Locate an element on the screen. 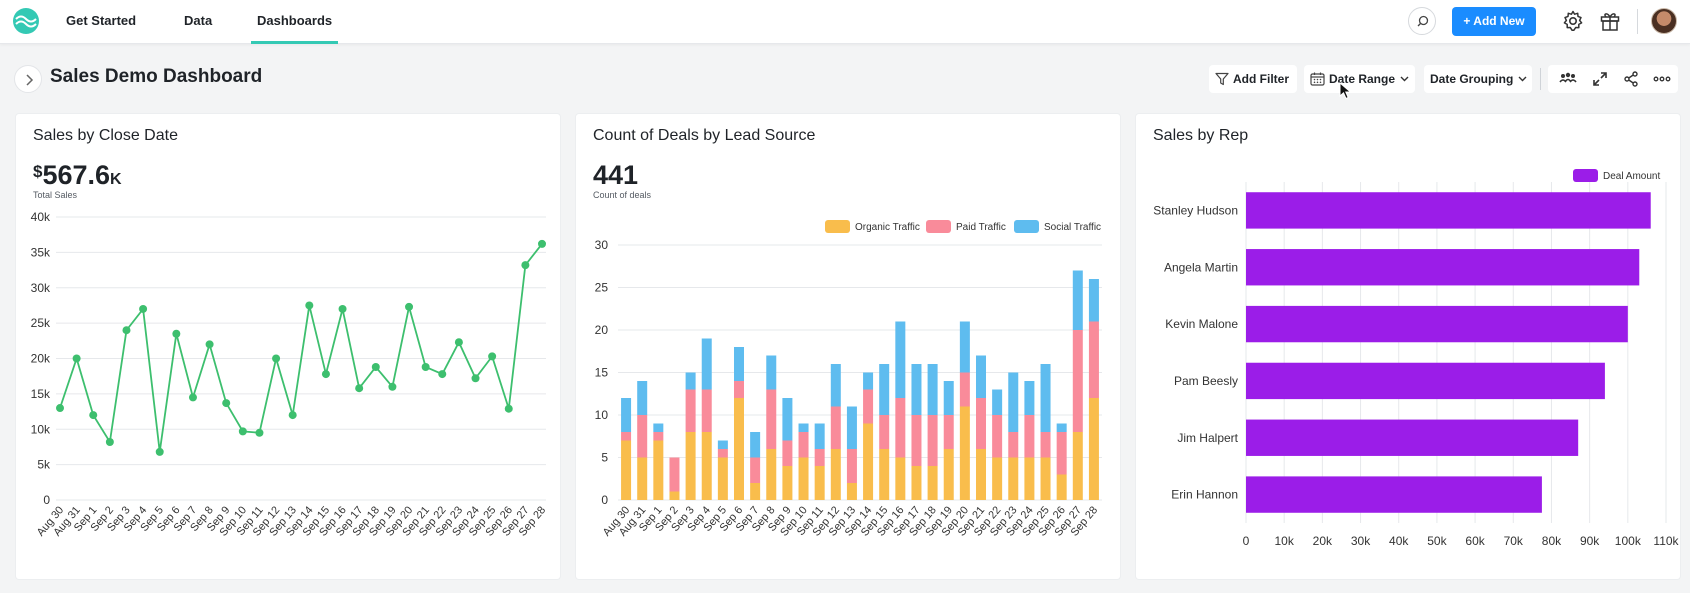 Image resolution: width=1690 pixels, height=593 pixels. date-grouping-button: Date Grouping is located at coordinates (1478, 79).